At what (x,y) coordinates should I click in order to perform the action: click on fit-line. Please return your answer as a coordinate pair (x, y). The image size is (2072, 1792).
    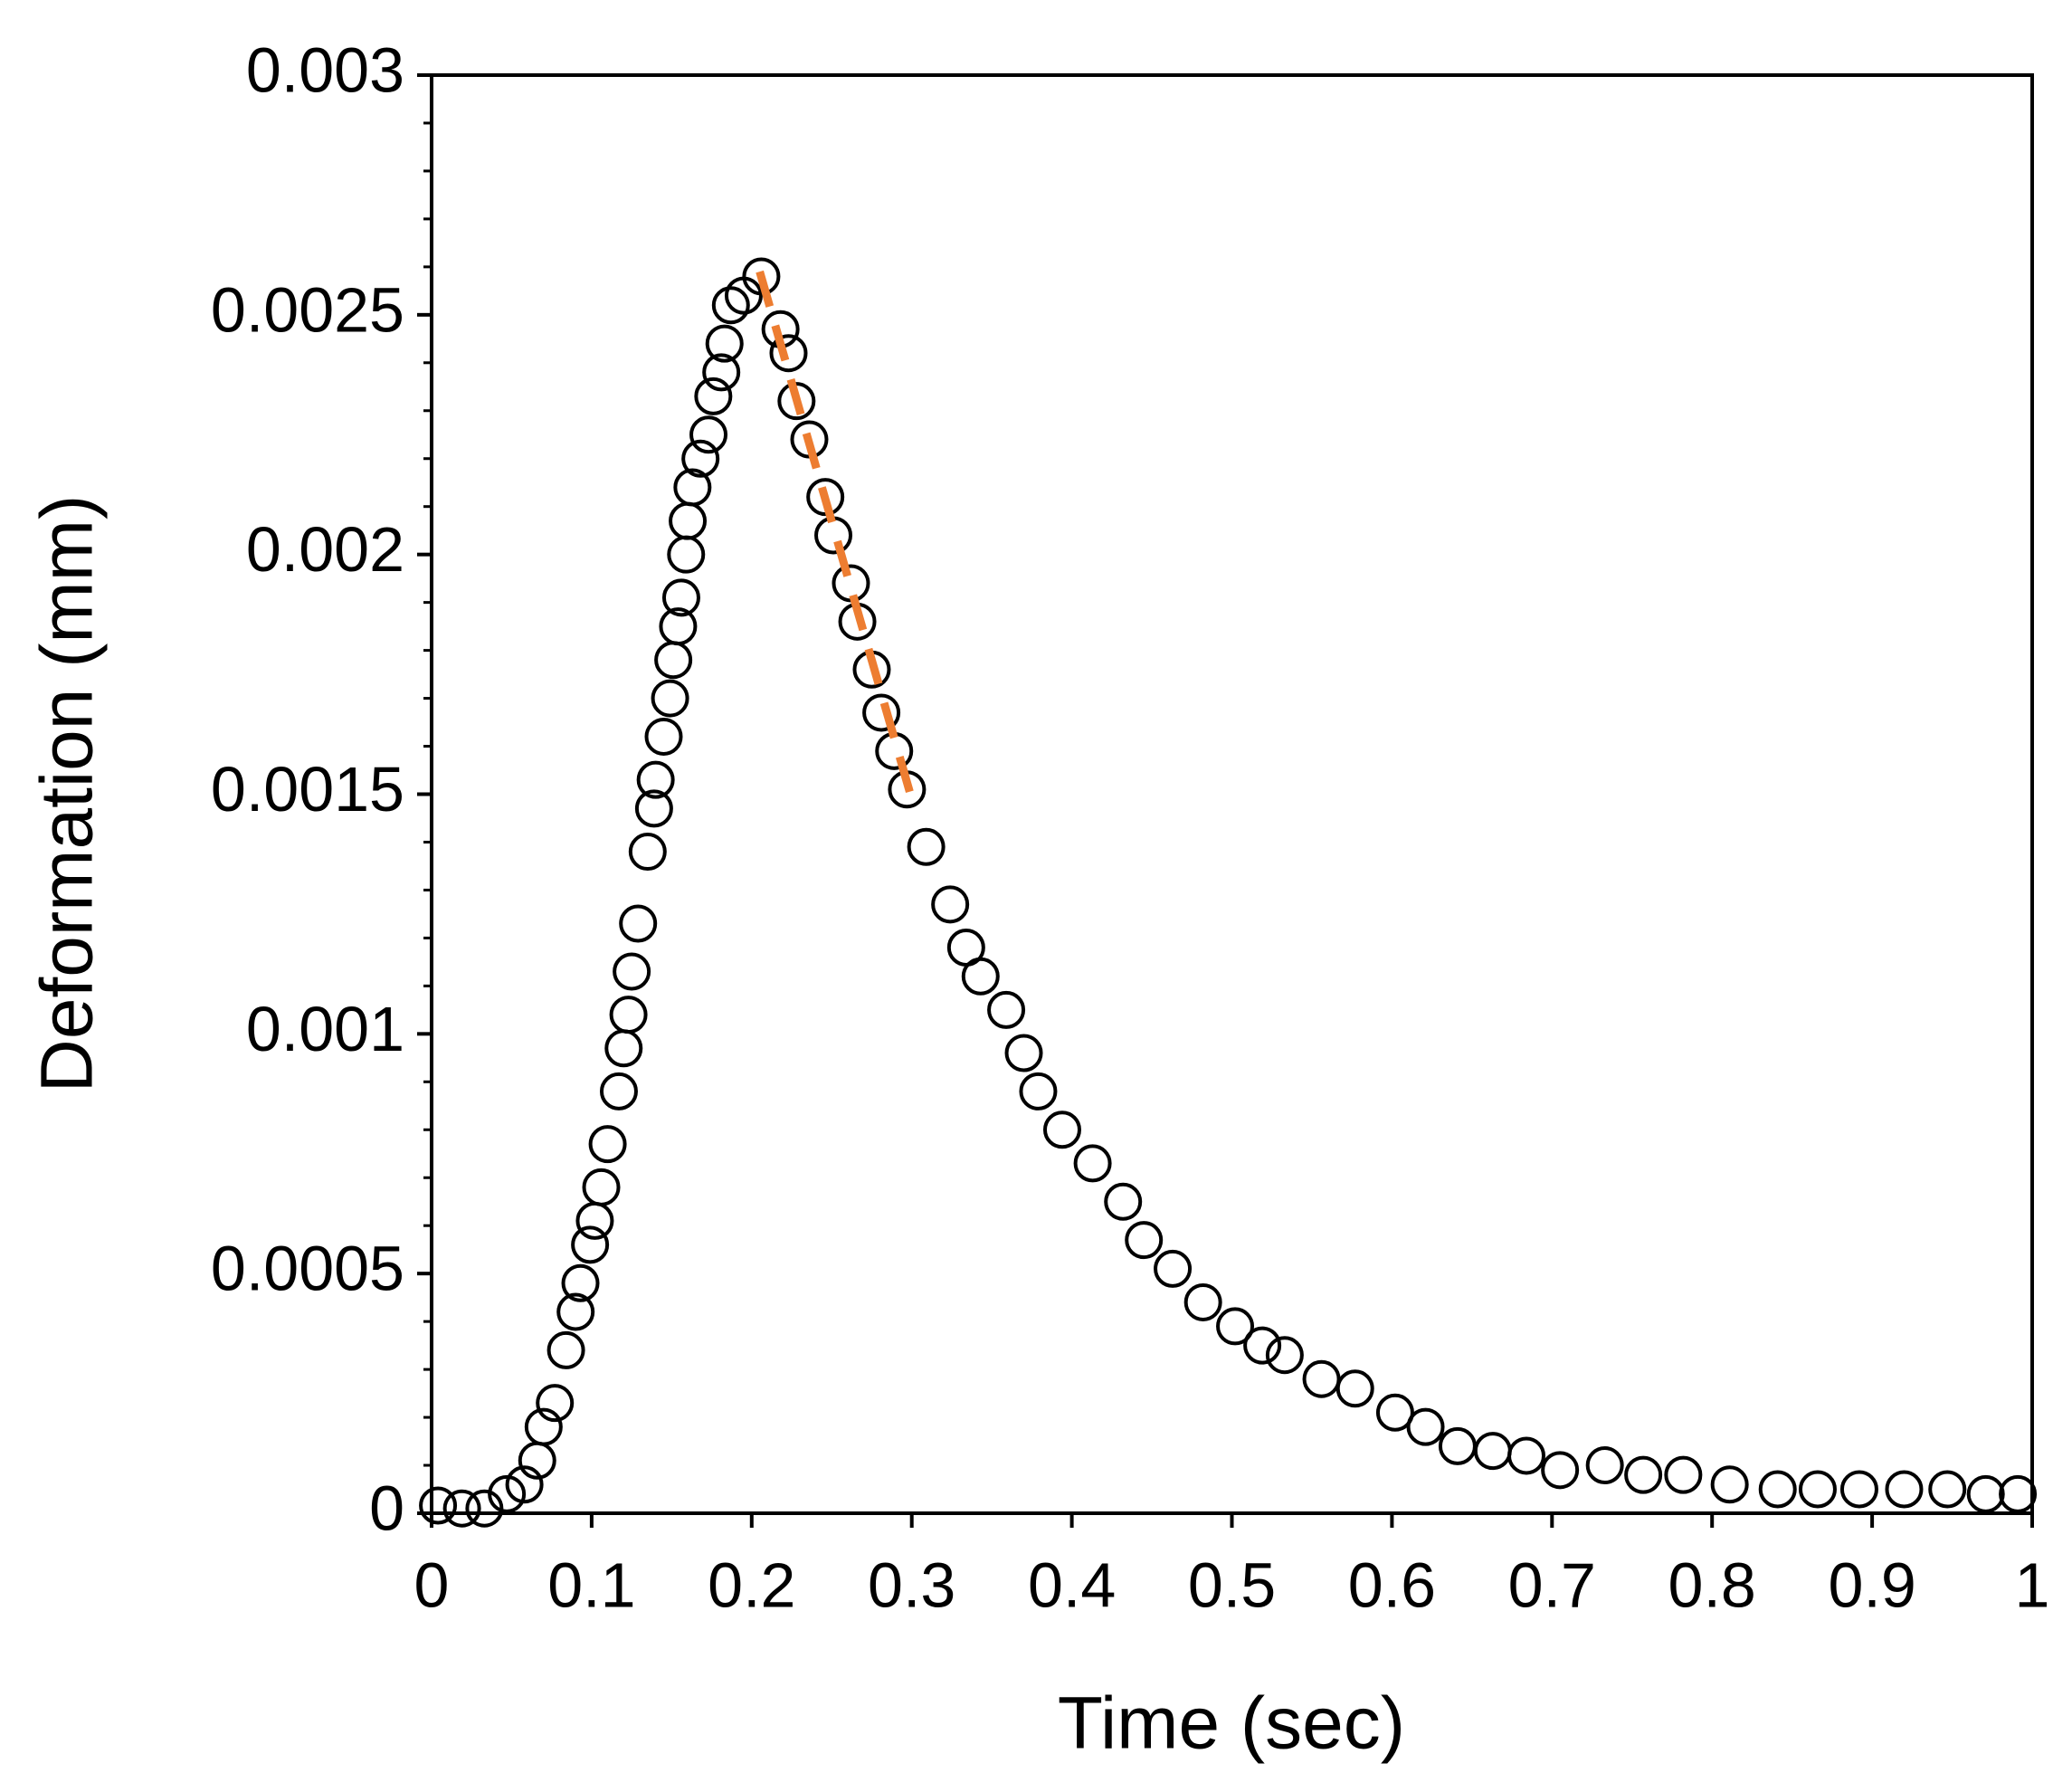
    Looking at the image, I should click on (836, 535).